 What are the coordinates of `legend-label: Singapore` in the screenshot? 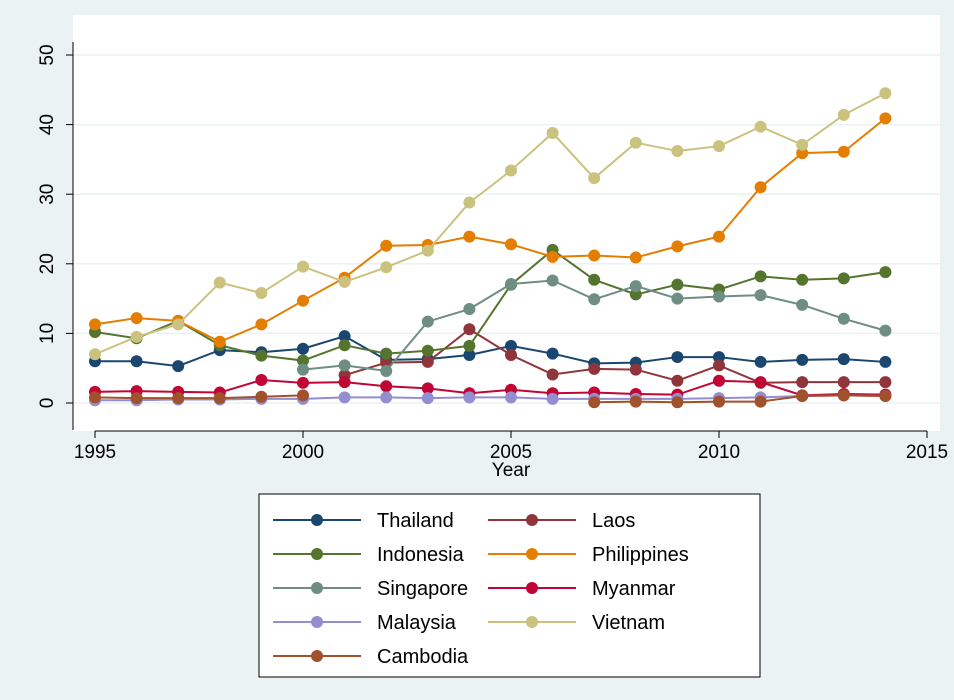 It's located at (422, 589).